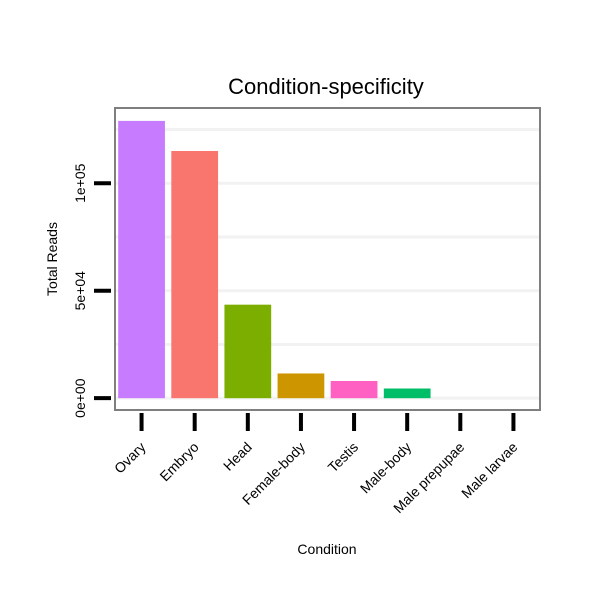 This screenshot has height=605, width=600. Describe the element at coordinates (80, 291) in the screenshot. I see `y-tick-label: 5e+04` at that location.